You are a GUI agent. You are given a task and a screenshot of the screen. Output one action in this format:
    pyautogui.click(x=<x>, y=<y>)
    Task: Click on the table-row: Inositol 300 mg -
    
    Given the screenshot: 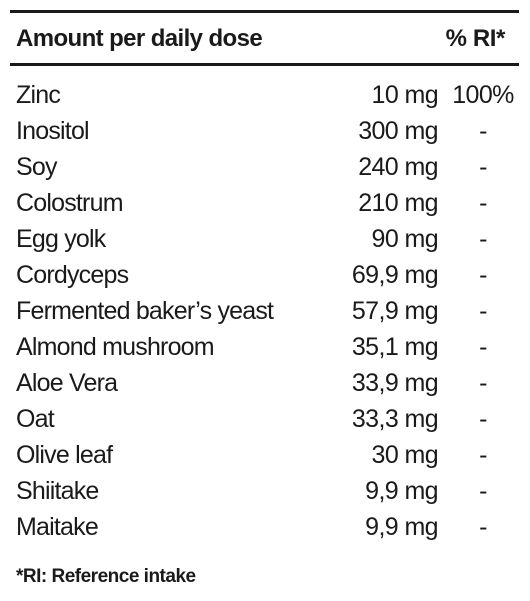 What is the action you would take?
    pyautogui.click(x=264, y=134)
    